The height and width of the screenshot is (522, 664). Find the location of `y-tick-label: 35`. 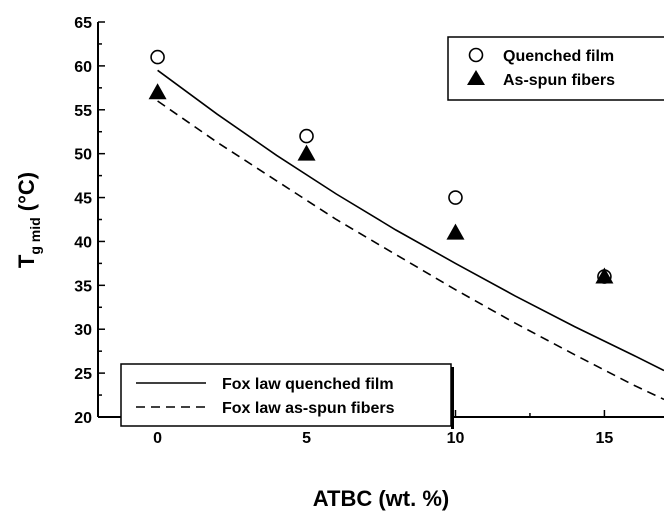

y-tick-label: 35 is located at coordinates (83, 286).